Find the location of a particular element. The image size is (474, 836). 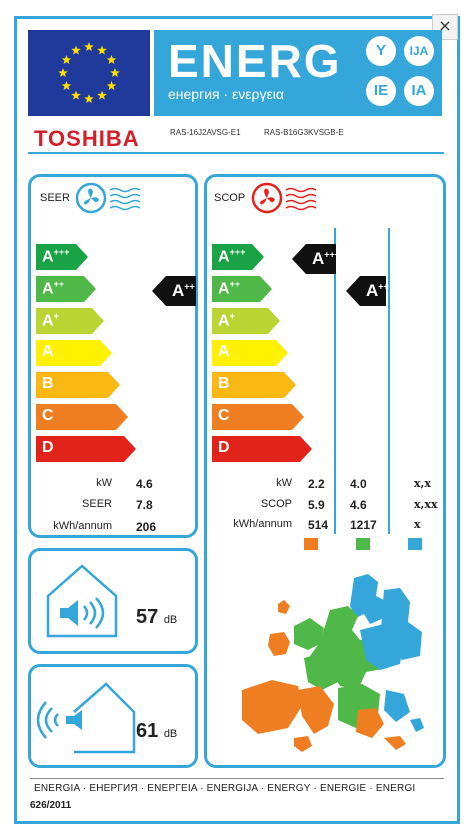

energy-band: ENERG енергия · ενεργεια Y IJA IE IA is located at coordinates (298, 73).